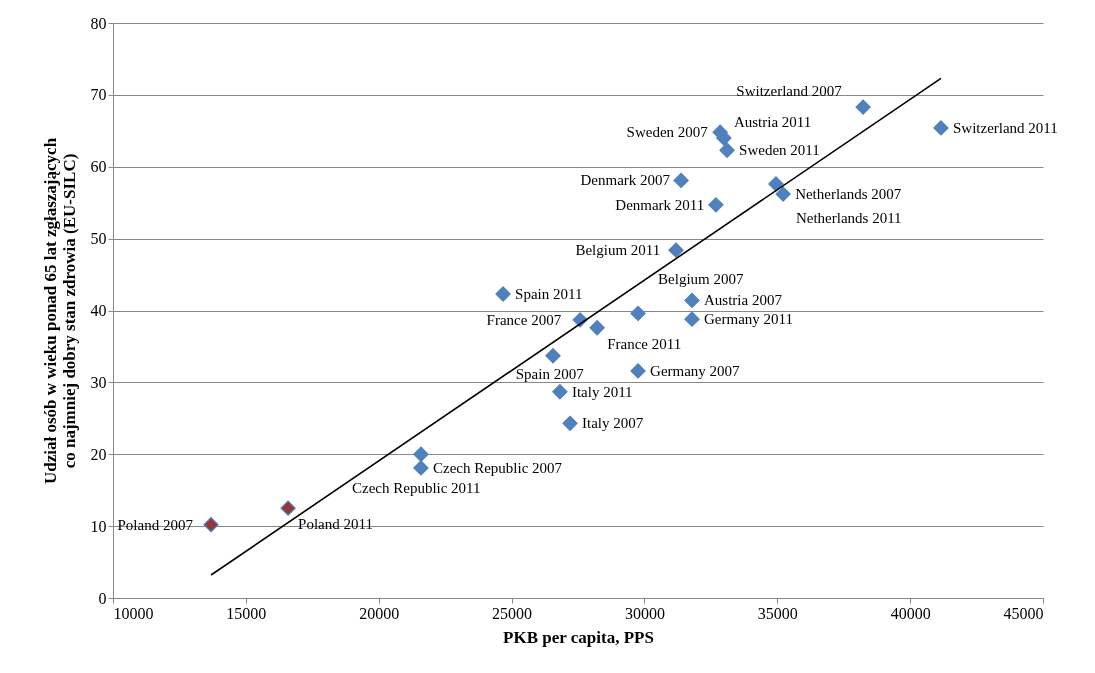  What do you see at coordinates (613, 423) in the screenshot?
I see `annotation: Italy 2007` at bounding box center [613, 423].